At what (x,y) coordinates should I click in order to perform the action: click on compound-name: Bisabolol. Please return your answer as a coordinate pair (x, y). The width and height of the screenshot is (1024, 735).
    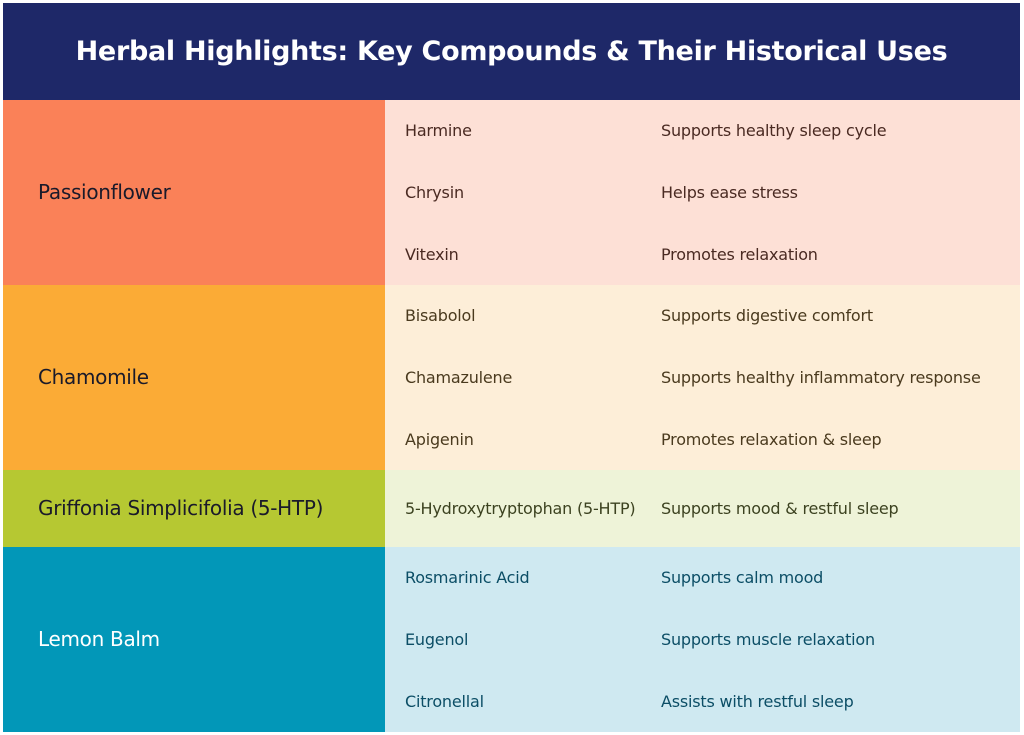
    Looking at the image, I should click on (440, 316).